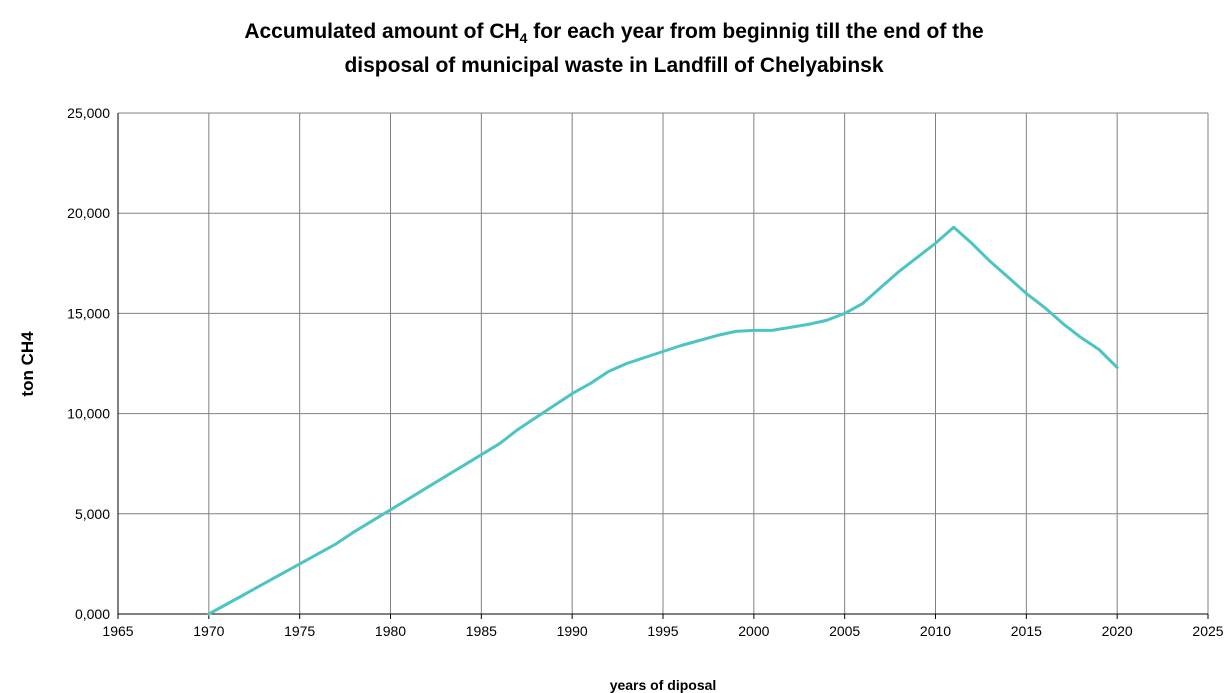 This screenshot has height=693, width=1228. Describe the element at coordinates (117, 631) in the screenshot. I see `x-tick-label: 1965` at that location.